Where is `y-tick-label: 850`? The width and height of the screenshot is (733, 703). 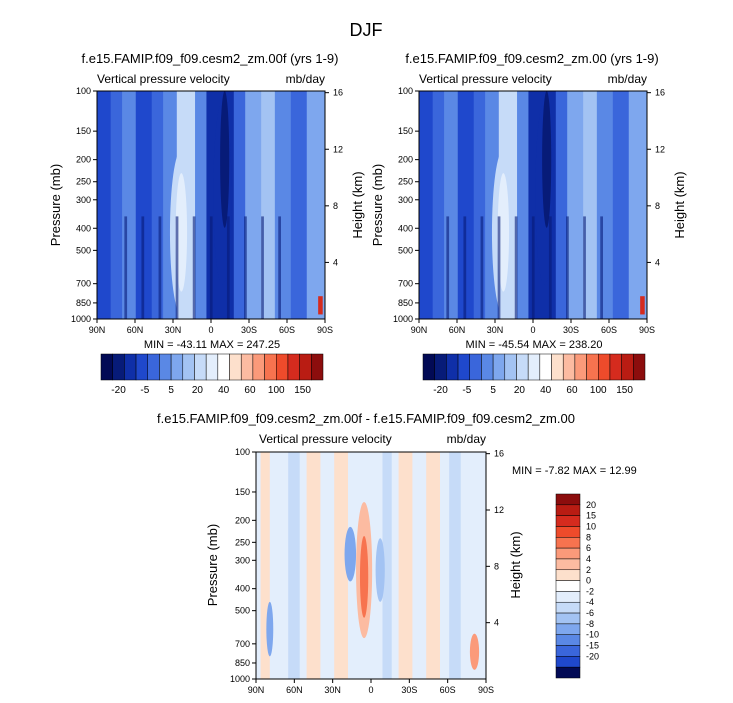 y-tick-label: 850 is located at coordinates (83, 303).